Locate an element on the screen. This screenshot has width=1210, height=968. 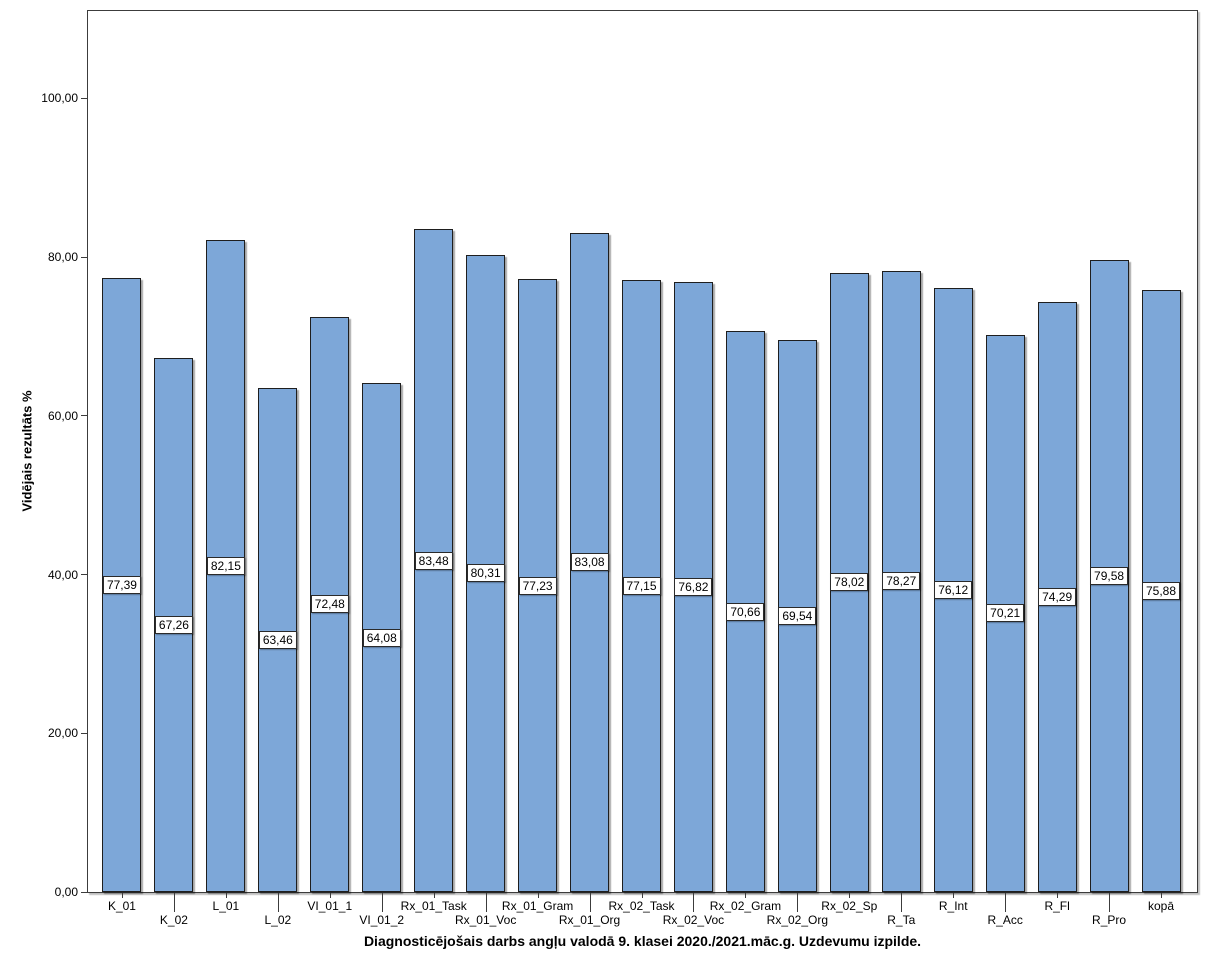
x-tick-label-R_Int: R_Int is located at coordinates (953, 906).